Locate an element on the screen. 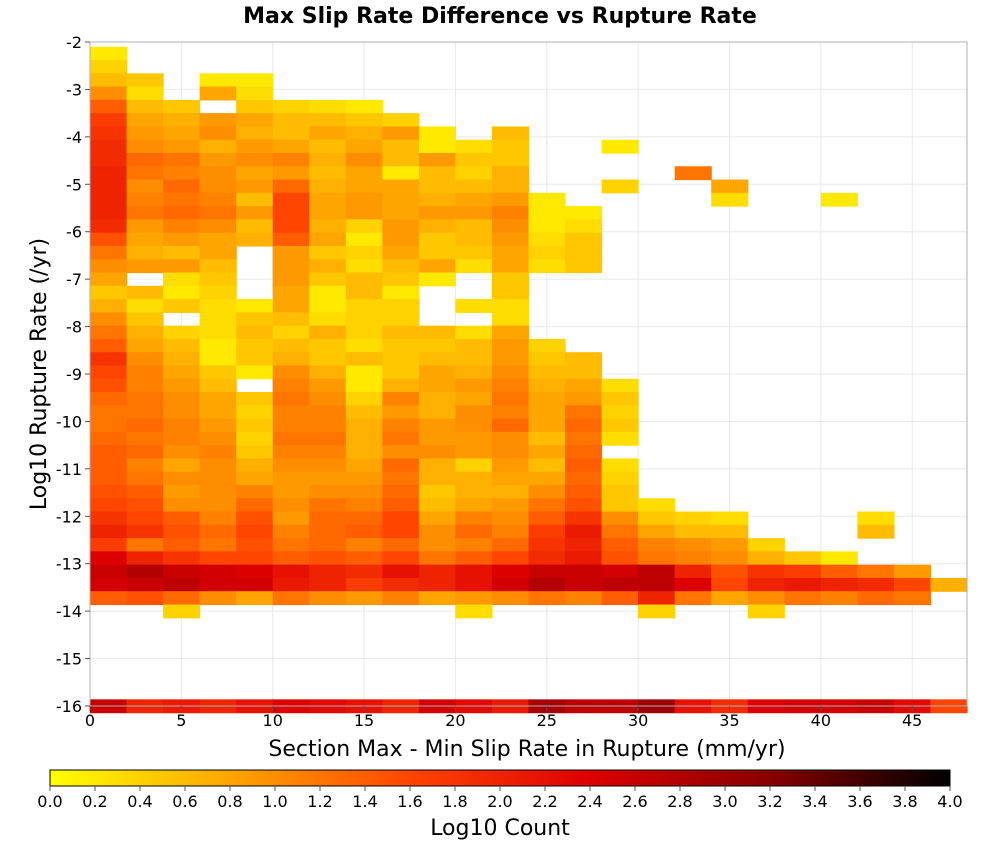  colorbar-tick-label: 2.8 is located at coordinates (679, 801).